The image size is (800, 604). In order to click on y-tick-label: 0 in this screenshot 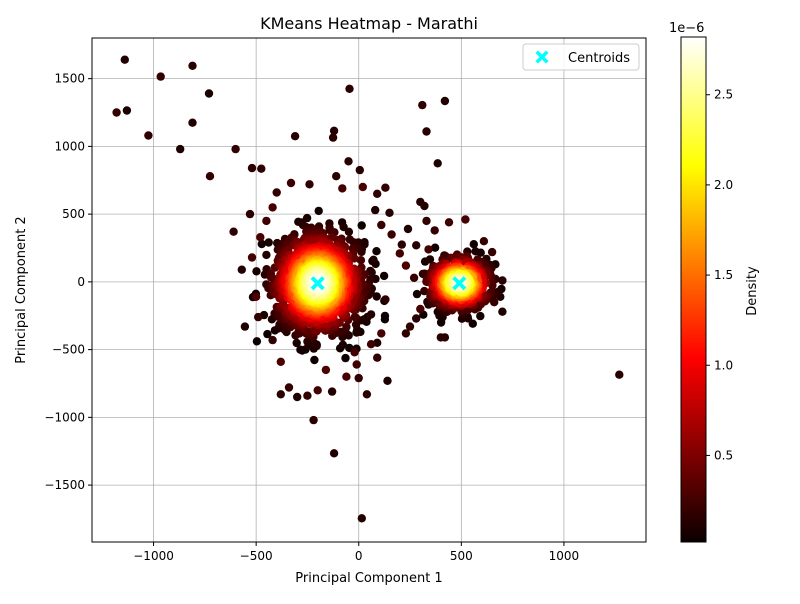, I will do `click(81, 282)`.